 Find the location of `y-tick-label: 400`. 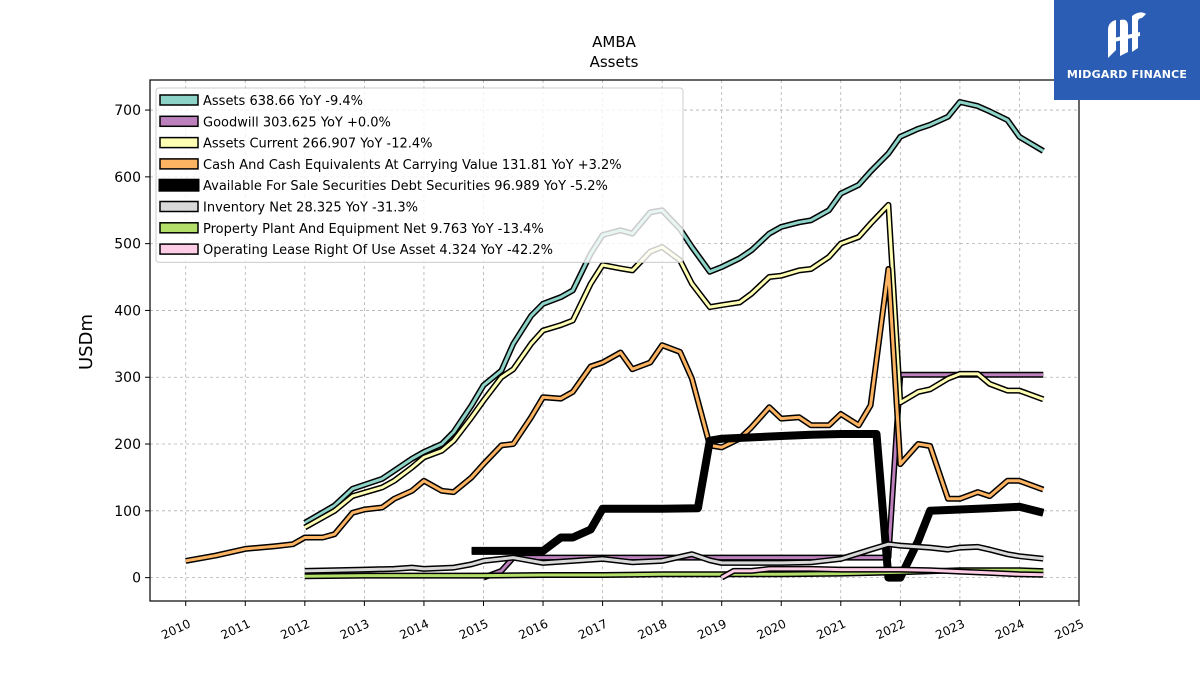

y-tick-label: 400 is located at coordinates (127, 311).